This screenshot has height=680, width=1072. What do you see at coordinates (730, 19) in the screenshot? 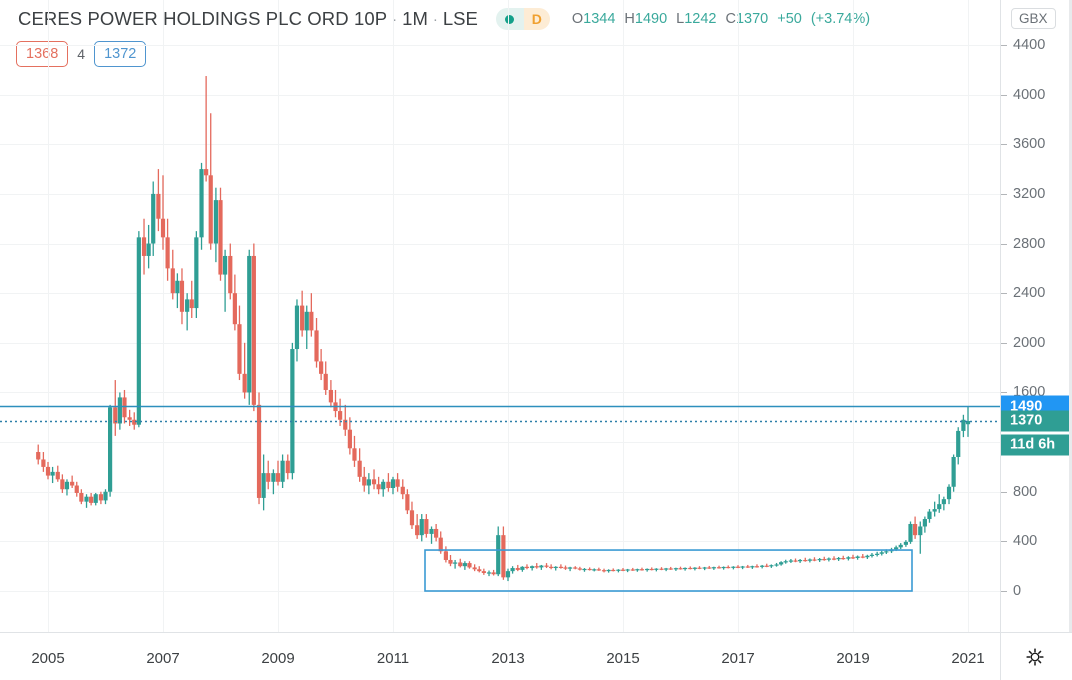
I see `ohlc-close-label: C` at bounding box center [730, 19].